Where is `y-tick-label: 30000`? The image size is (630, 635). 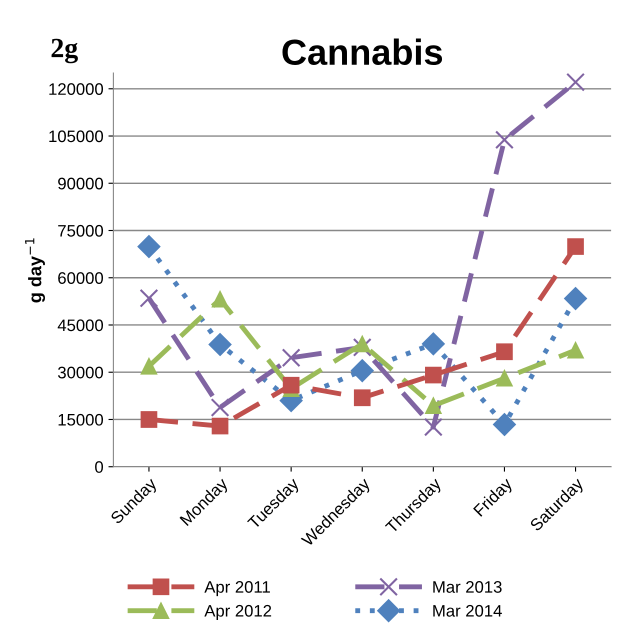 y-tick-label: 30000 is located at coordinates (81, 372).